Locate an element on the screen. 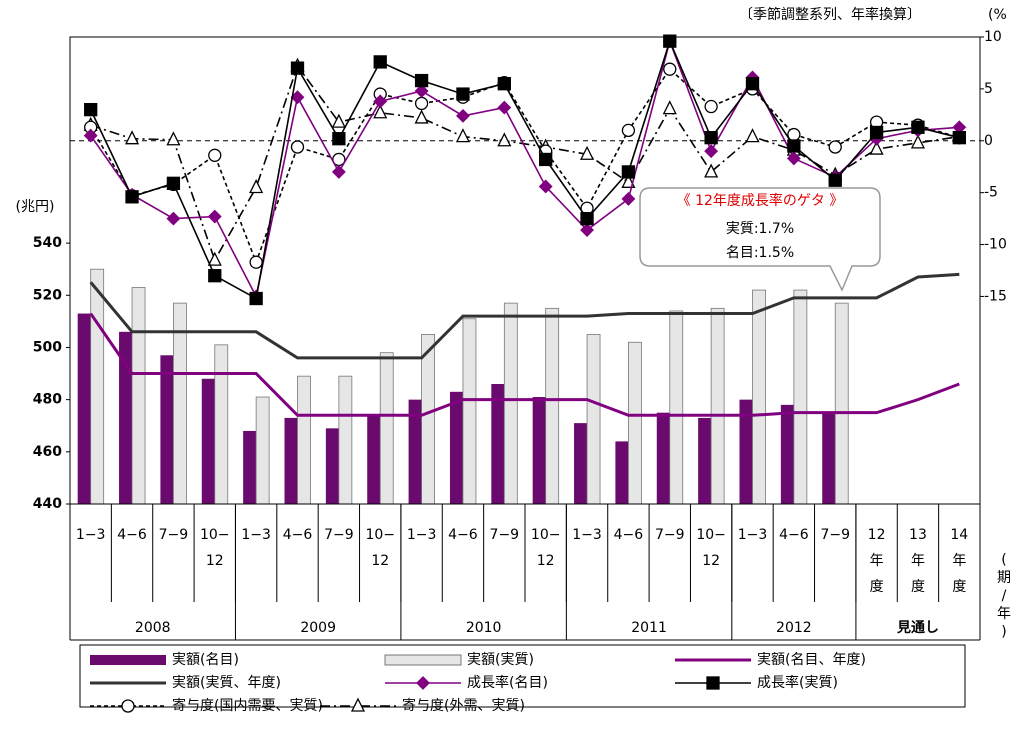 Image resolution: width=1018 pixels, height=735 pixels. y-tick-label: 540 is located at coordinates (47, 243).